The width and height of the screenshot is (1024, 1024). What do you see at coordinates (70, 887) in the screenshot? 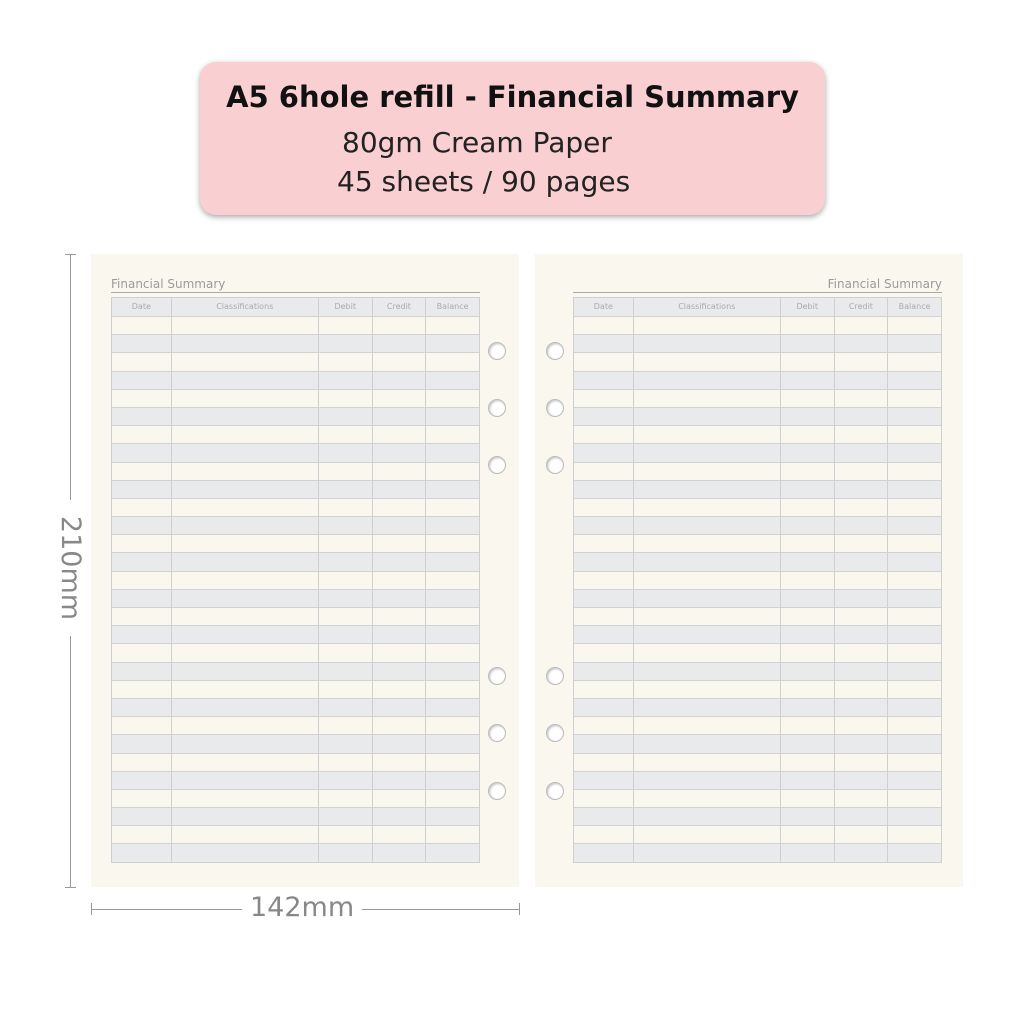
I see `height-tick-bottom` at bounding box center [70, 887].